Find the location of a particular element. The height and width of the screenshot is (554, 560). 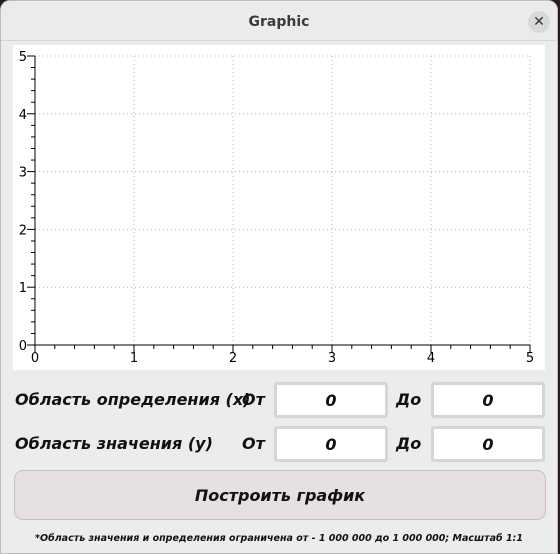

close-icon: ✕ is located at coordinates (539, 22).